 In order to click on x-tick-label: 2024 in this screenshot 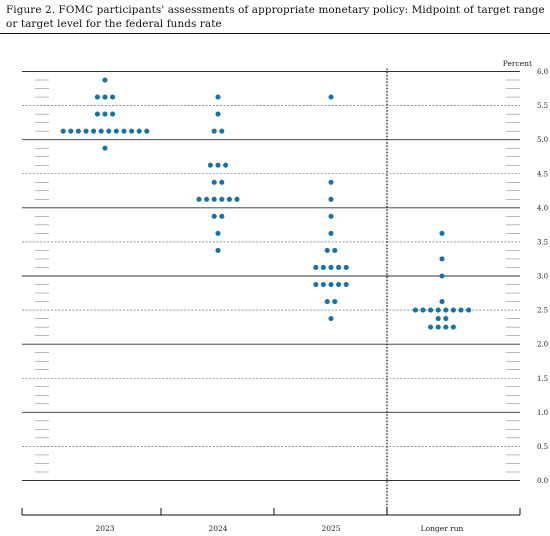, I will do `click(217, 528)`.